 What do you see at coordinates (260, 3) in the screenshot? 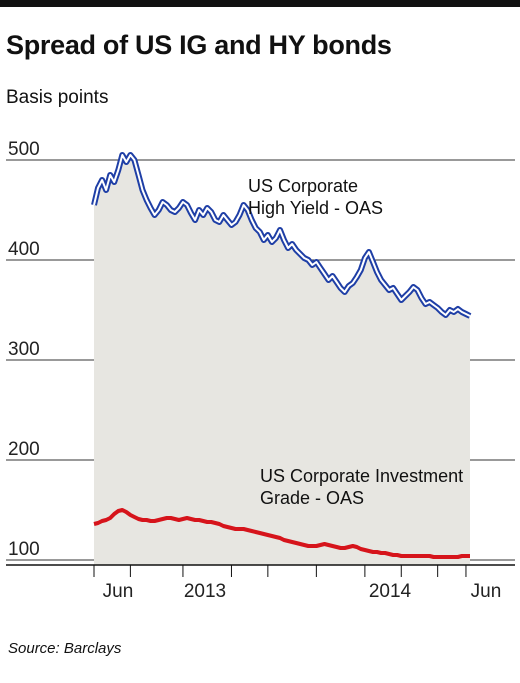
I see `top-rule` at bounding box center [260, 3].